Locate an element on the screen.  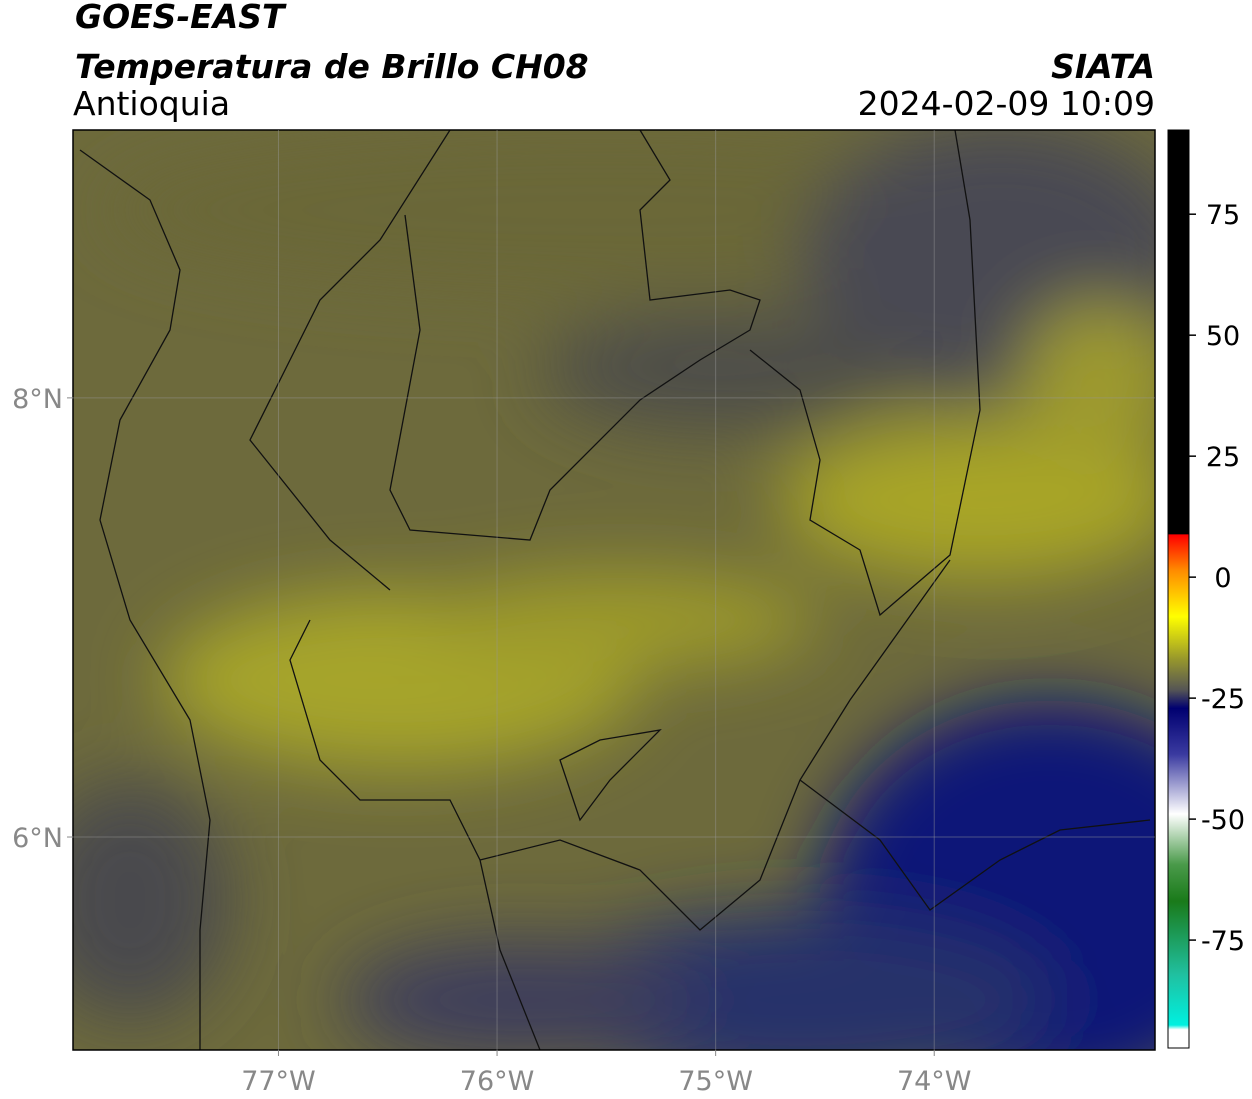
colorbar-tick-label: -75 is located at coordinates (1223, 941).